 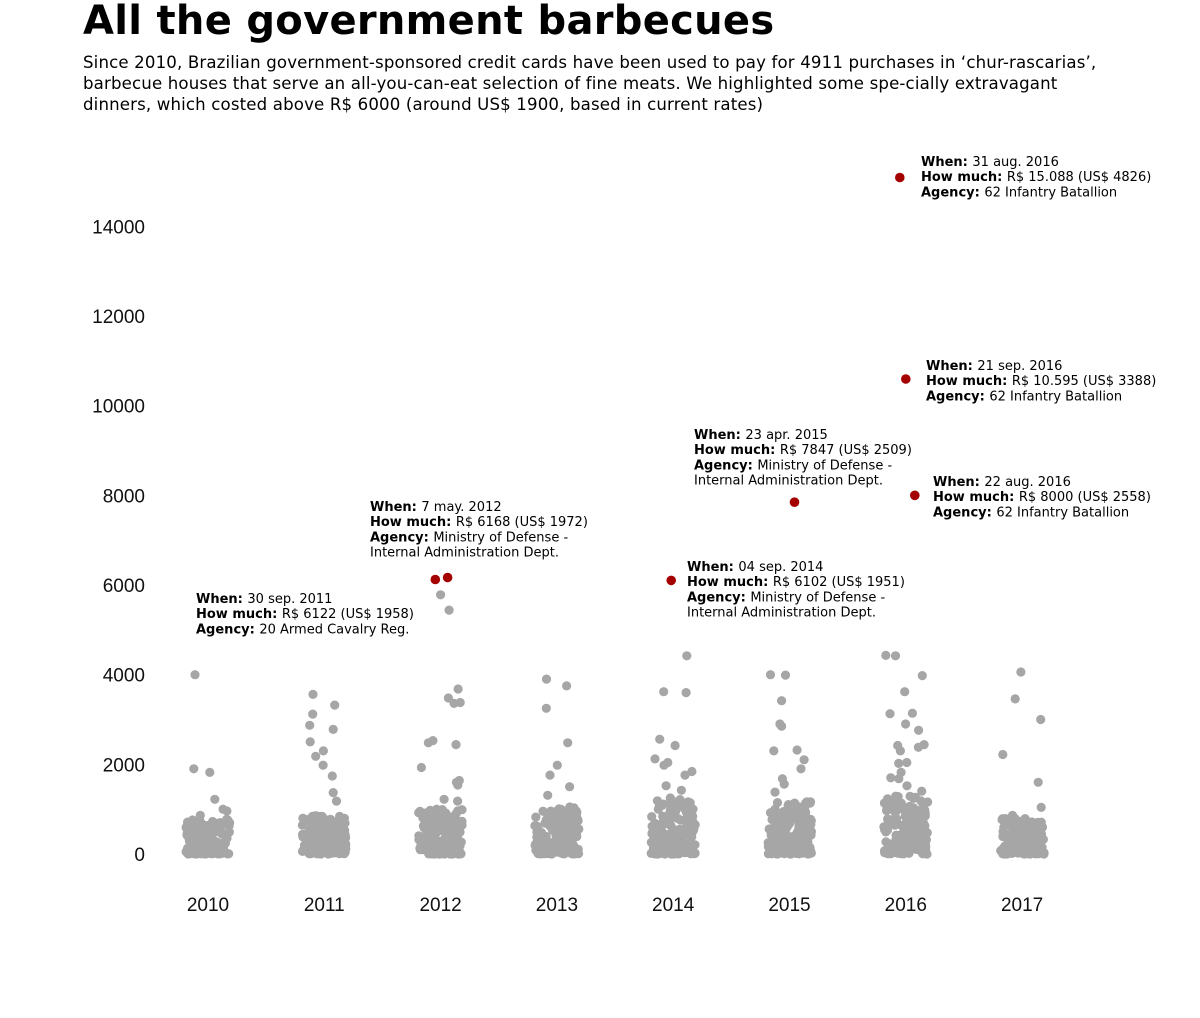 I want to click on y-tick-label: 8000, so click(x=124, y=496).